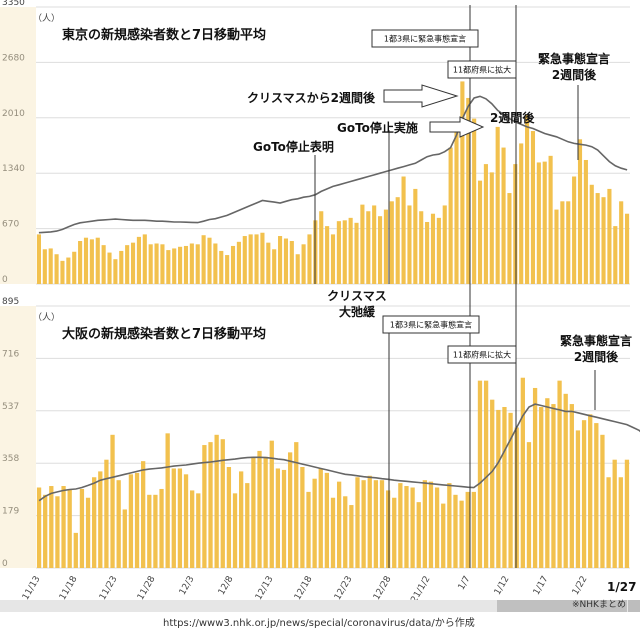 This screenshot has width=640, height=629. What do you see at coordinates (46, 317) in the screenshot?
I see `osaka-unit: （人）` at bounding box center [46, 317].